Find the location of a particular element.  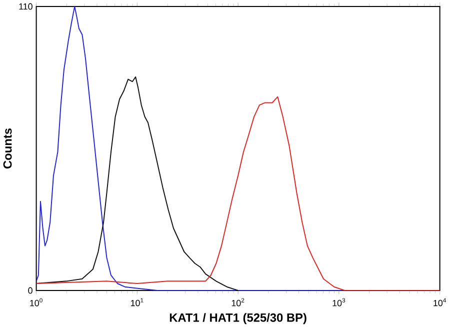

y-tick-label: 0 is located at coordinates (30, 290).